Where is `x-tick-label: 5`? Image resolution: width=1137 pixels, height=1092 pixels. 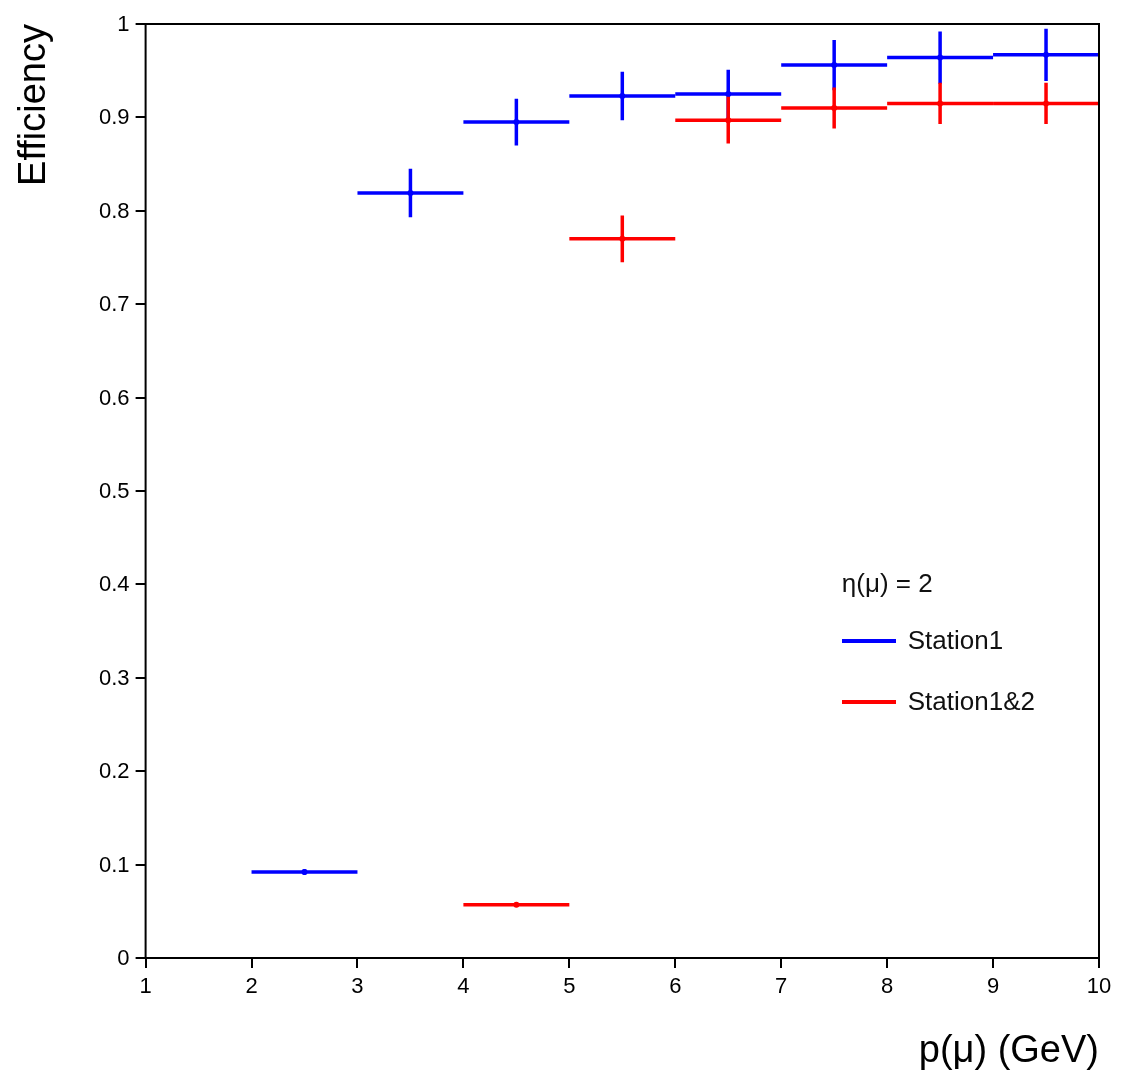 x-tick-label: 5 is located at coordinates (569, 986).